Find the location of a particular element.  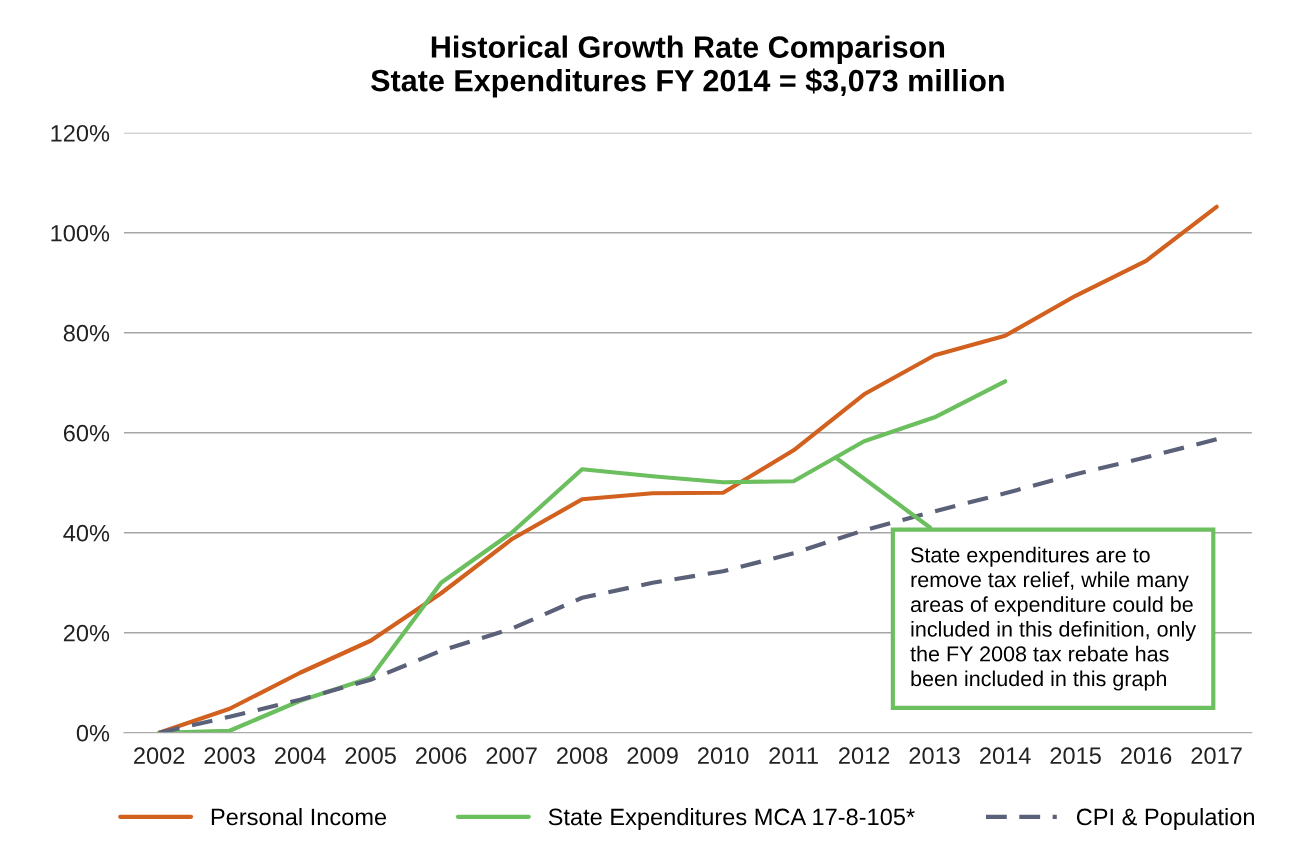

x-tick-label: 2012 is located at coordinates (864, 755).